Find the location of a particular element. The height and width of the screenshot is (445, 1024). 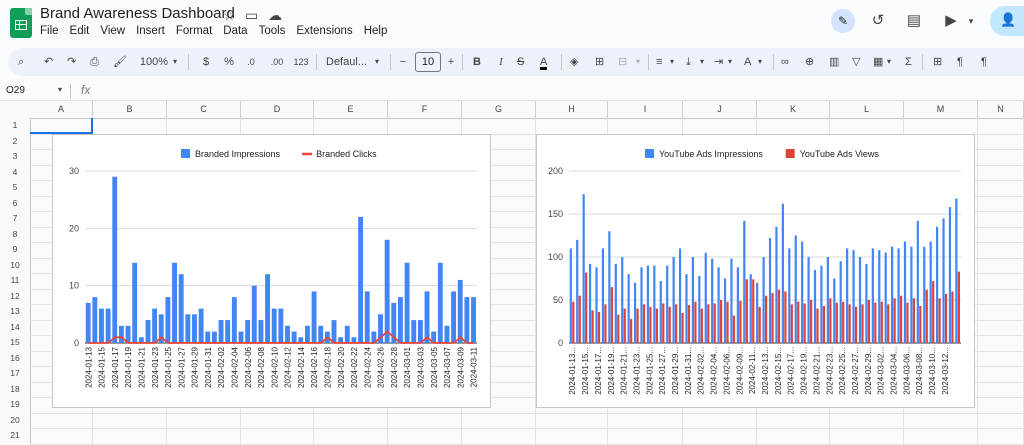

row-header-16: 16 is located at coordinates (15, 357).